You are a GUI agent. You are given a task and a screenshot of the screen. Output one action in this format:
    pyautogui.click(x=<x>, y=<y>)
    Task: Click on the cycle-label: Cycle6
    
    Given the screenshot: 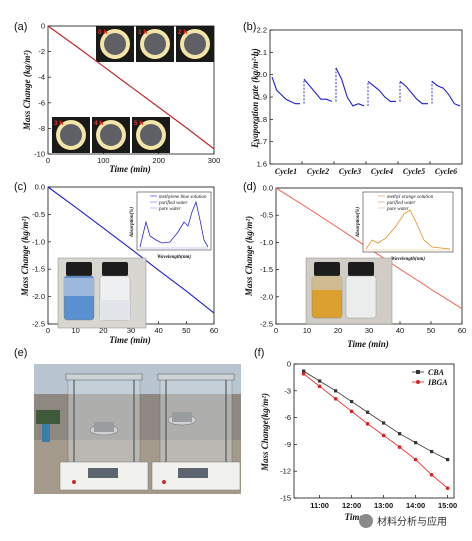 What is the action you would take?
    pyautogui.click(x=446, y=171)
    